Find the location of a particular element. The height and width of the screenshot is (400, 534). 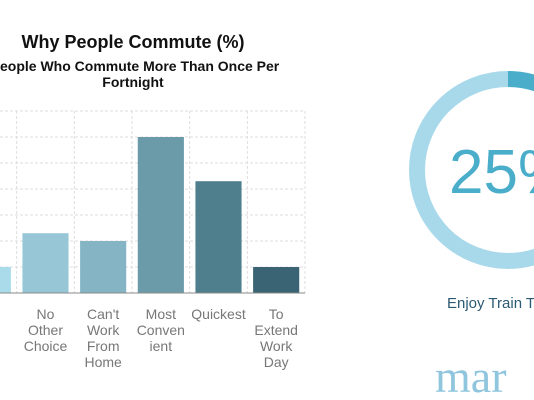

x-tick-label-line: Can't is located at coordinates (103, 314).